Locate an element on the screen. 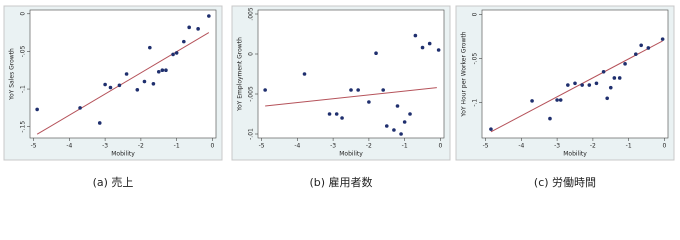  y-axis-label: YoY Employment Growth is located at coordinates (240, 74).